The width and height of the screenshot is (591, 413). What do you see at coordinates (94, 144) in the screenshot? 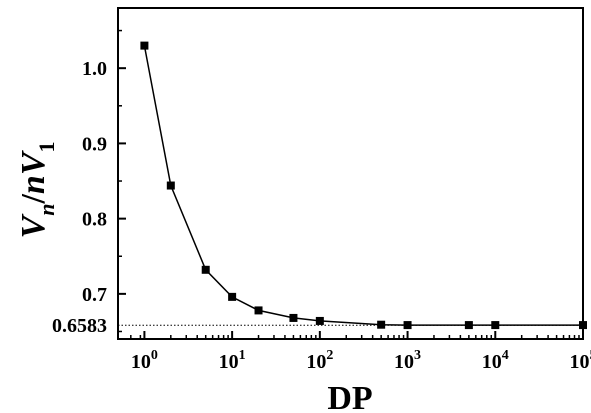
I see `y-tick-label: 0.9` at bounding box center [94, 144].